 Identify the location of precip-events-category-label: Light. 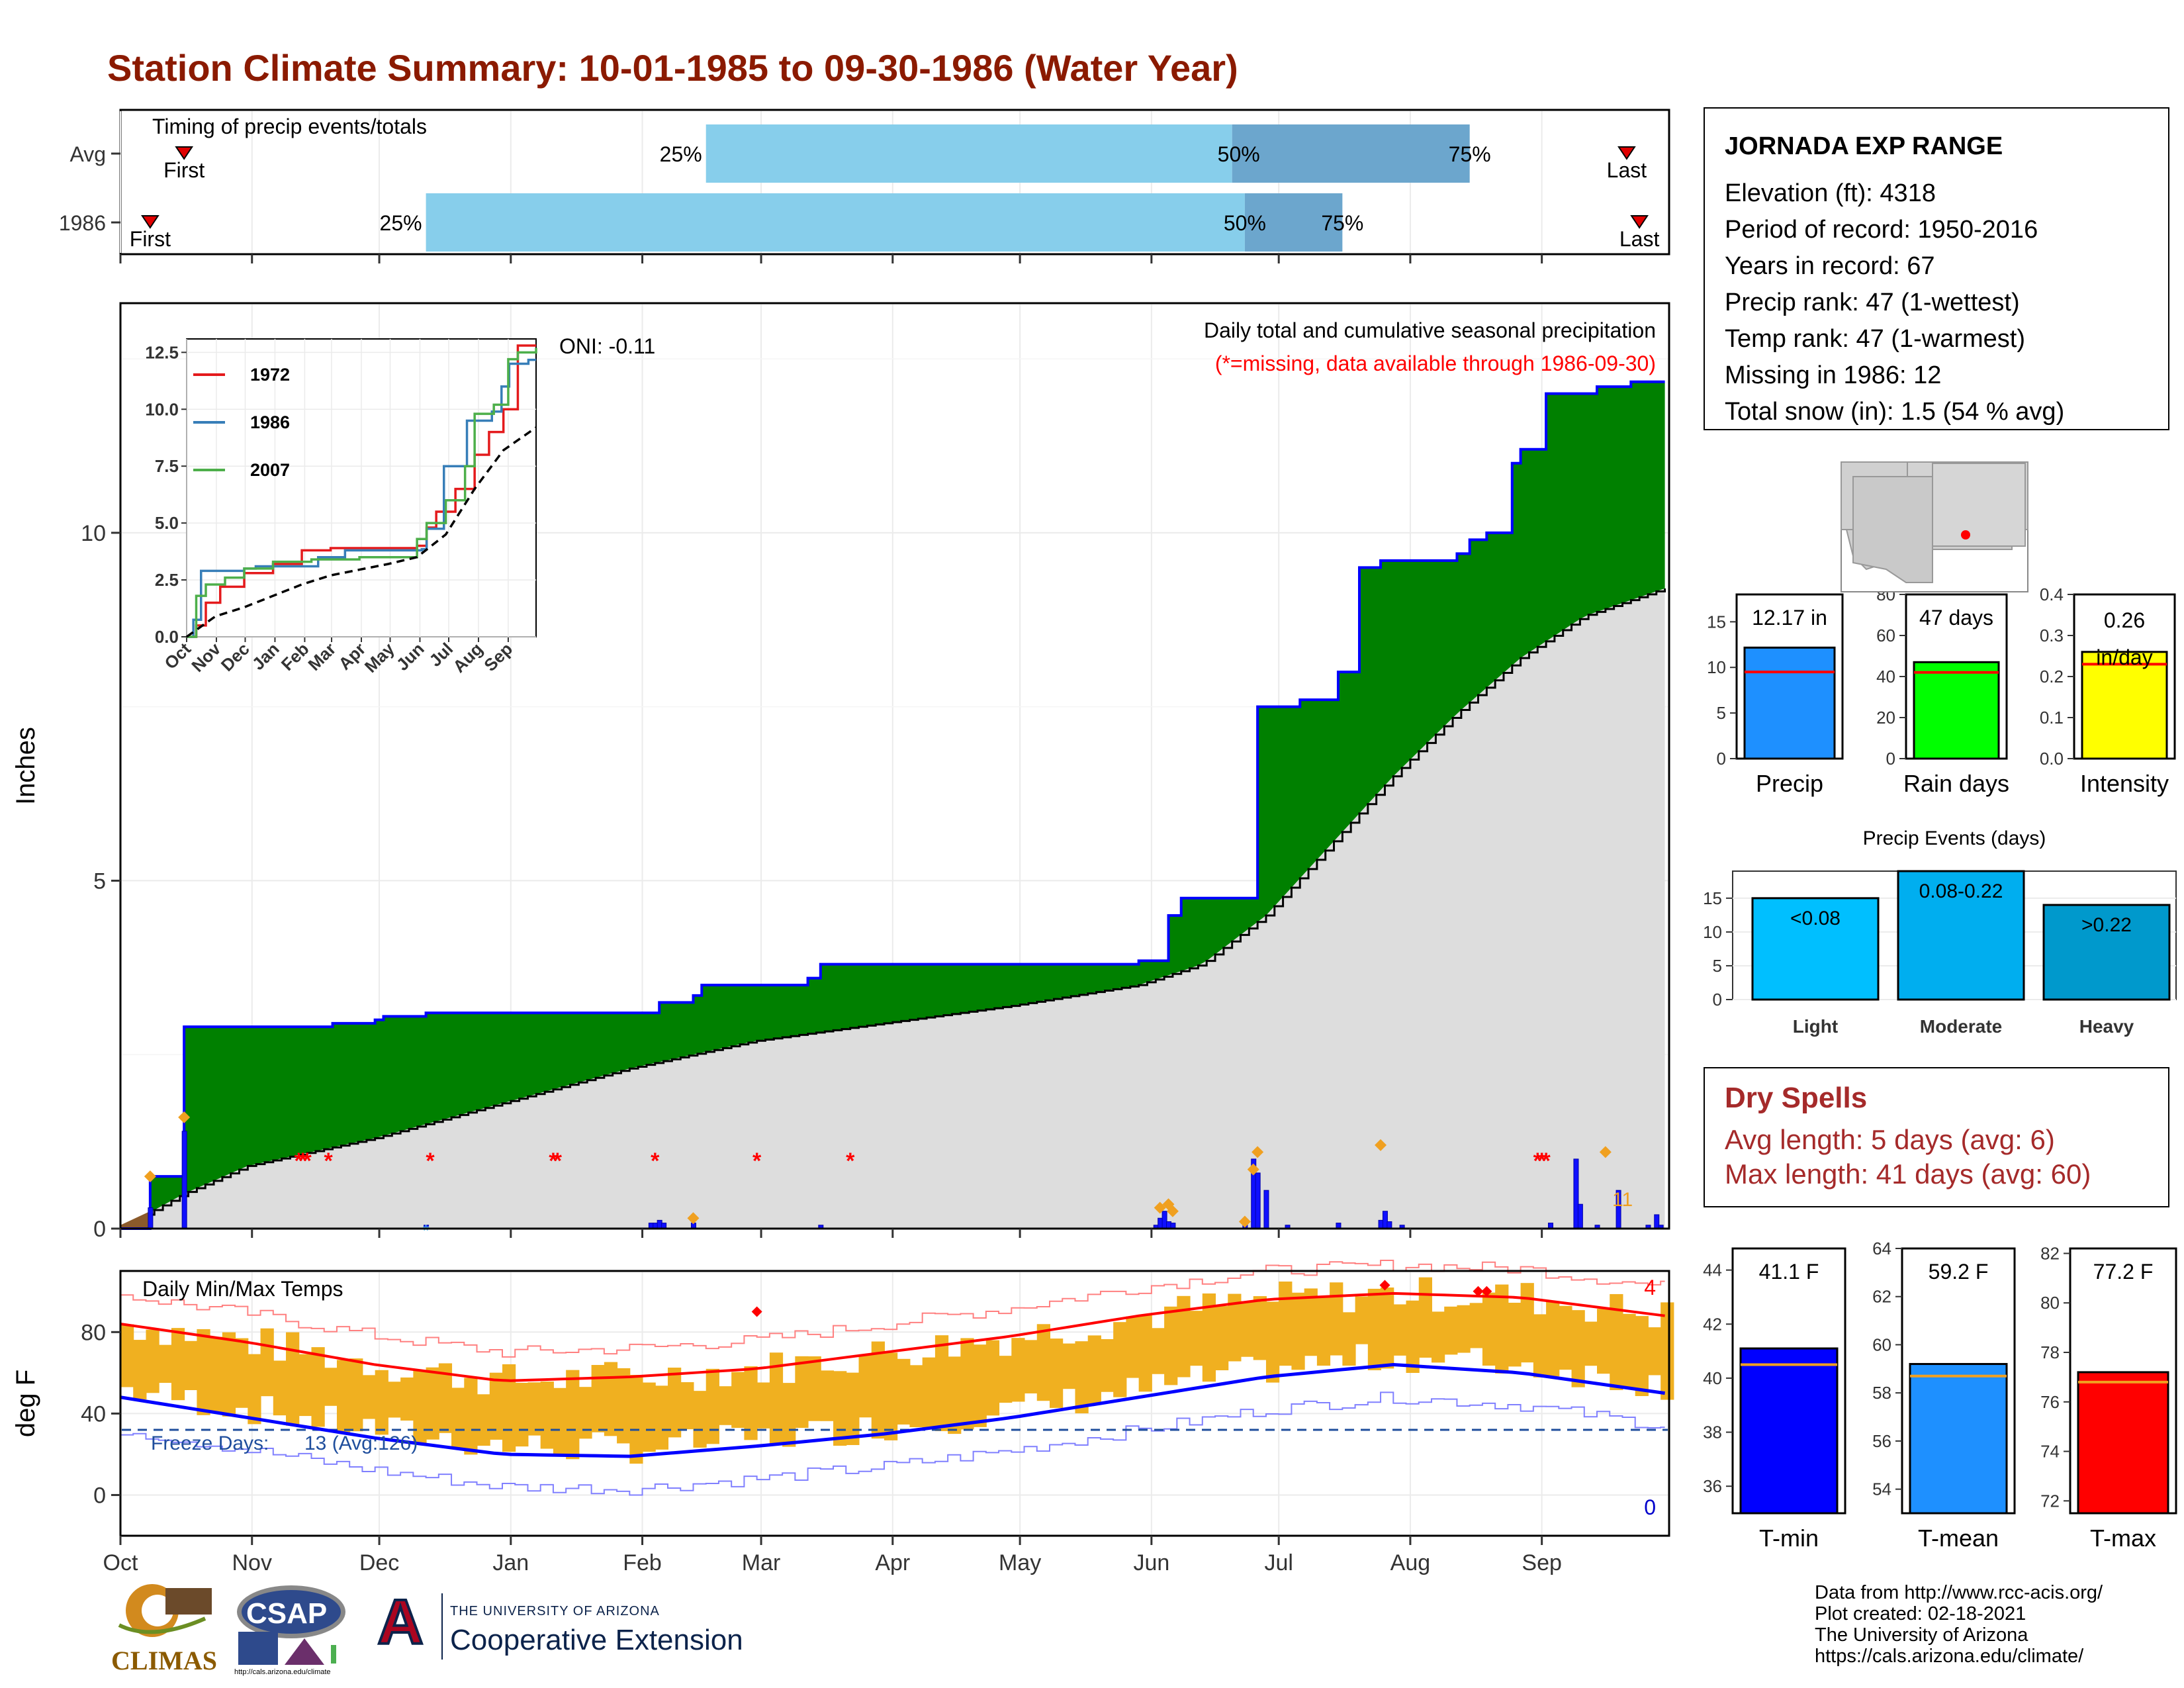
(1815, 1026).